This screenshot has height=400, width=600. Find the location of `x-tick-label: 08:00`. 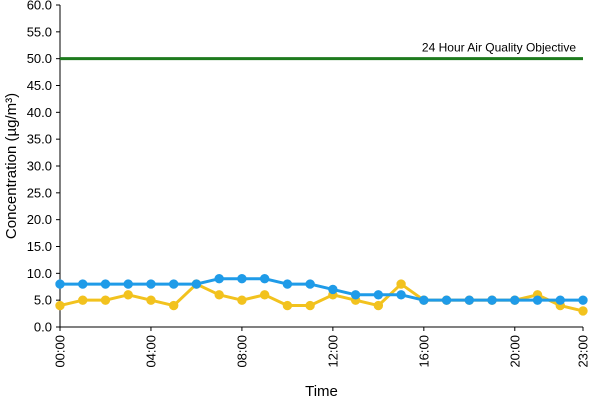

x-tick-label: 08:00 is located at coordinates (241, 351).